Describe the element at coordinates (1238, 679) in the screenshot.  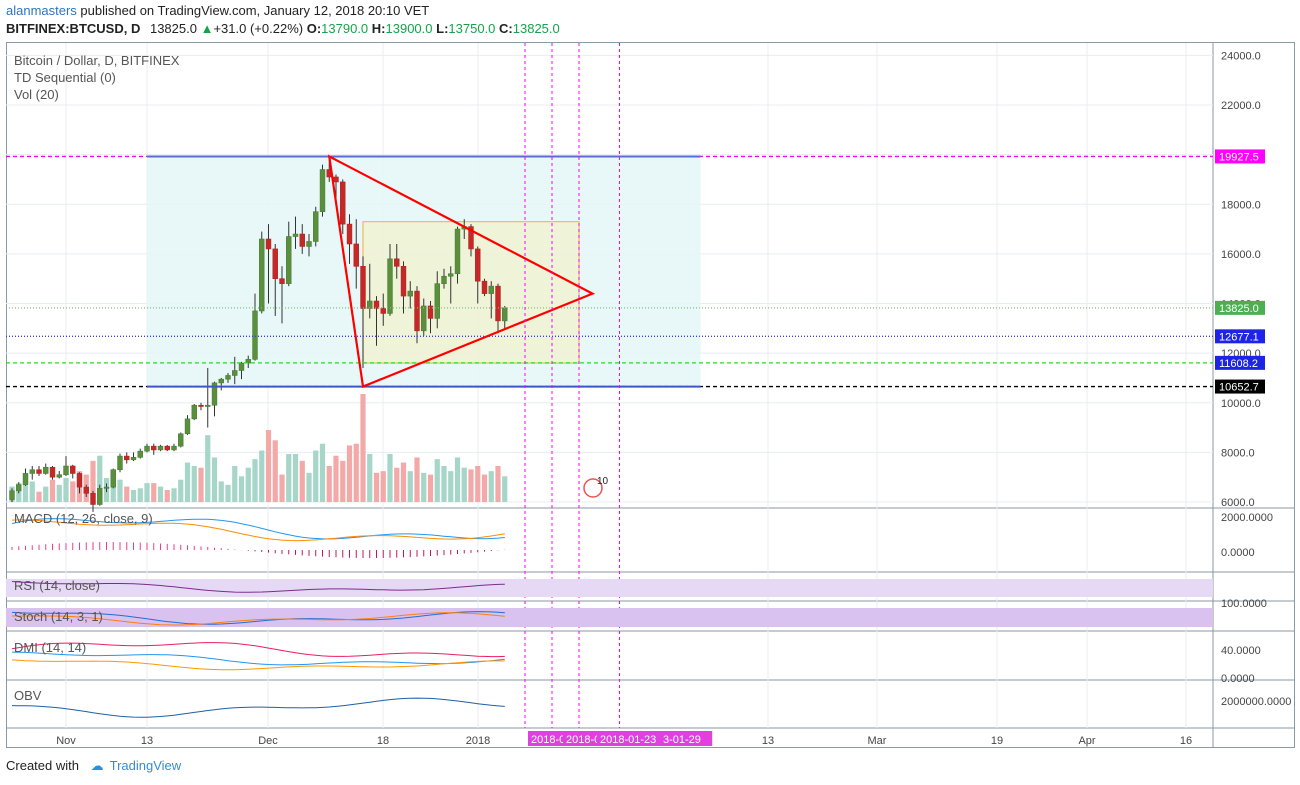
I see `dmi-axis-label: 0.0000` at that location.